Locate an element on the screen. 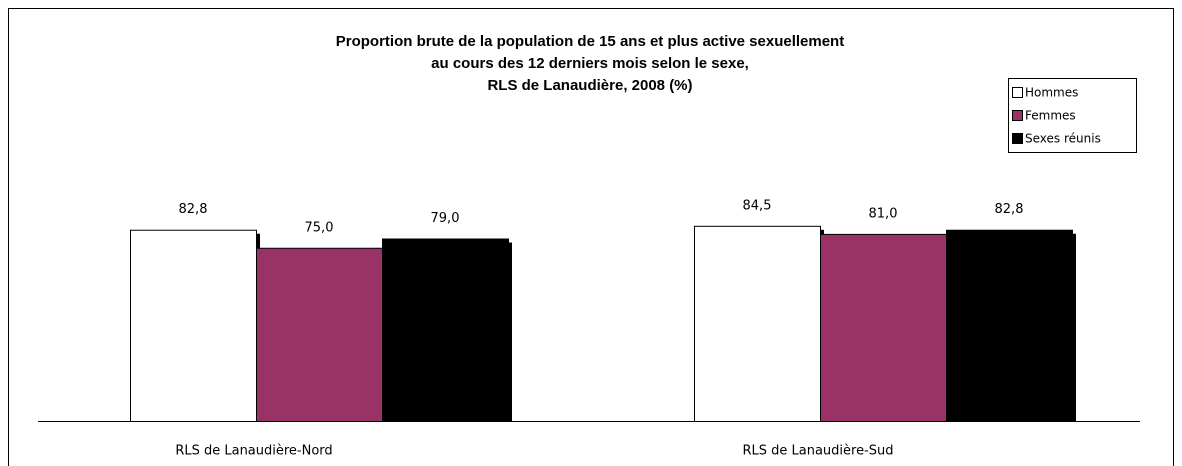 This screenshot has height=466, width=1182. legend-label: Hommes is located at coordinates (1051, 93).